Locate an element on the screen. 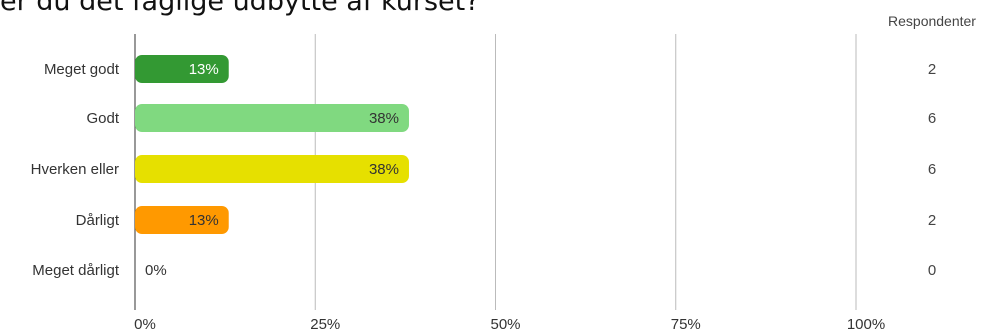  respondents-column: Respondenter 2 6 6 2 0 is located at coordinates (932, 146).